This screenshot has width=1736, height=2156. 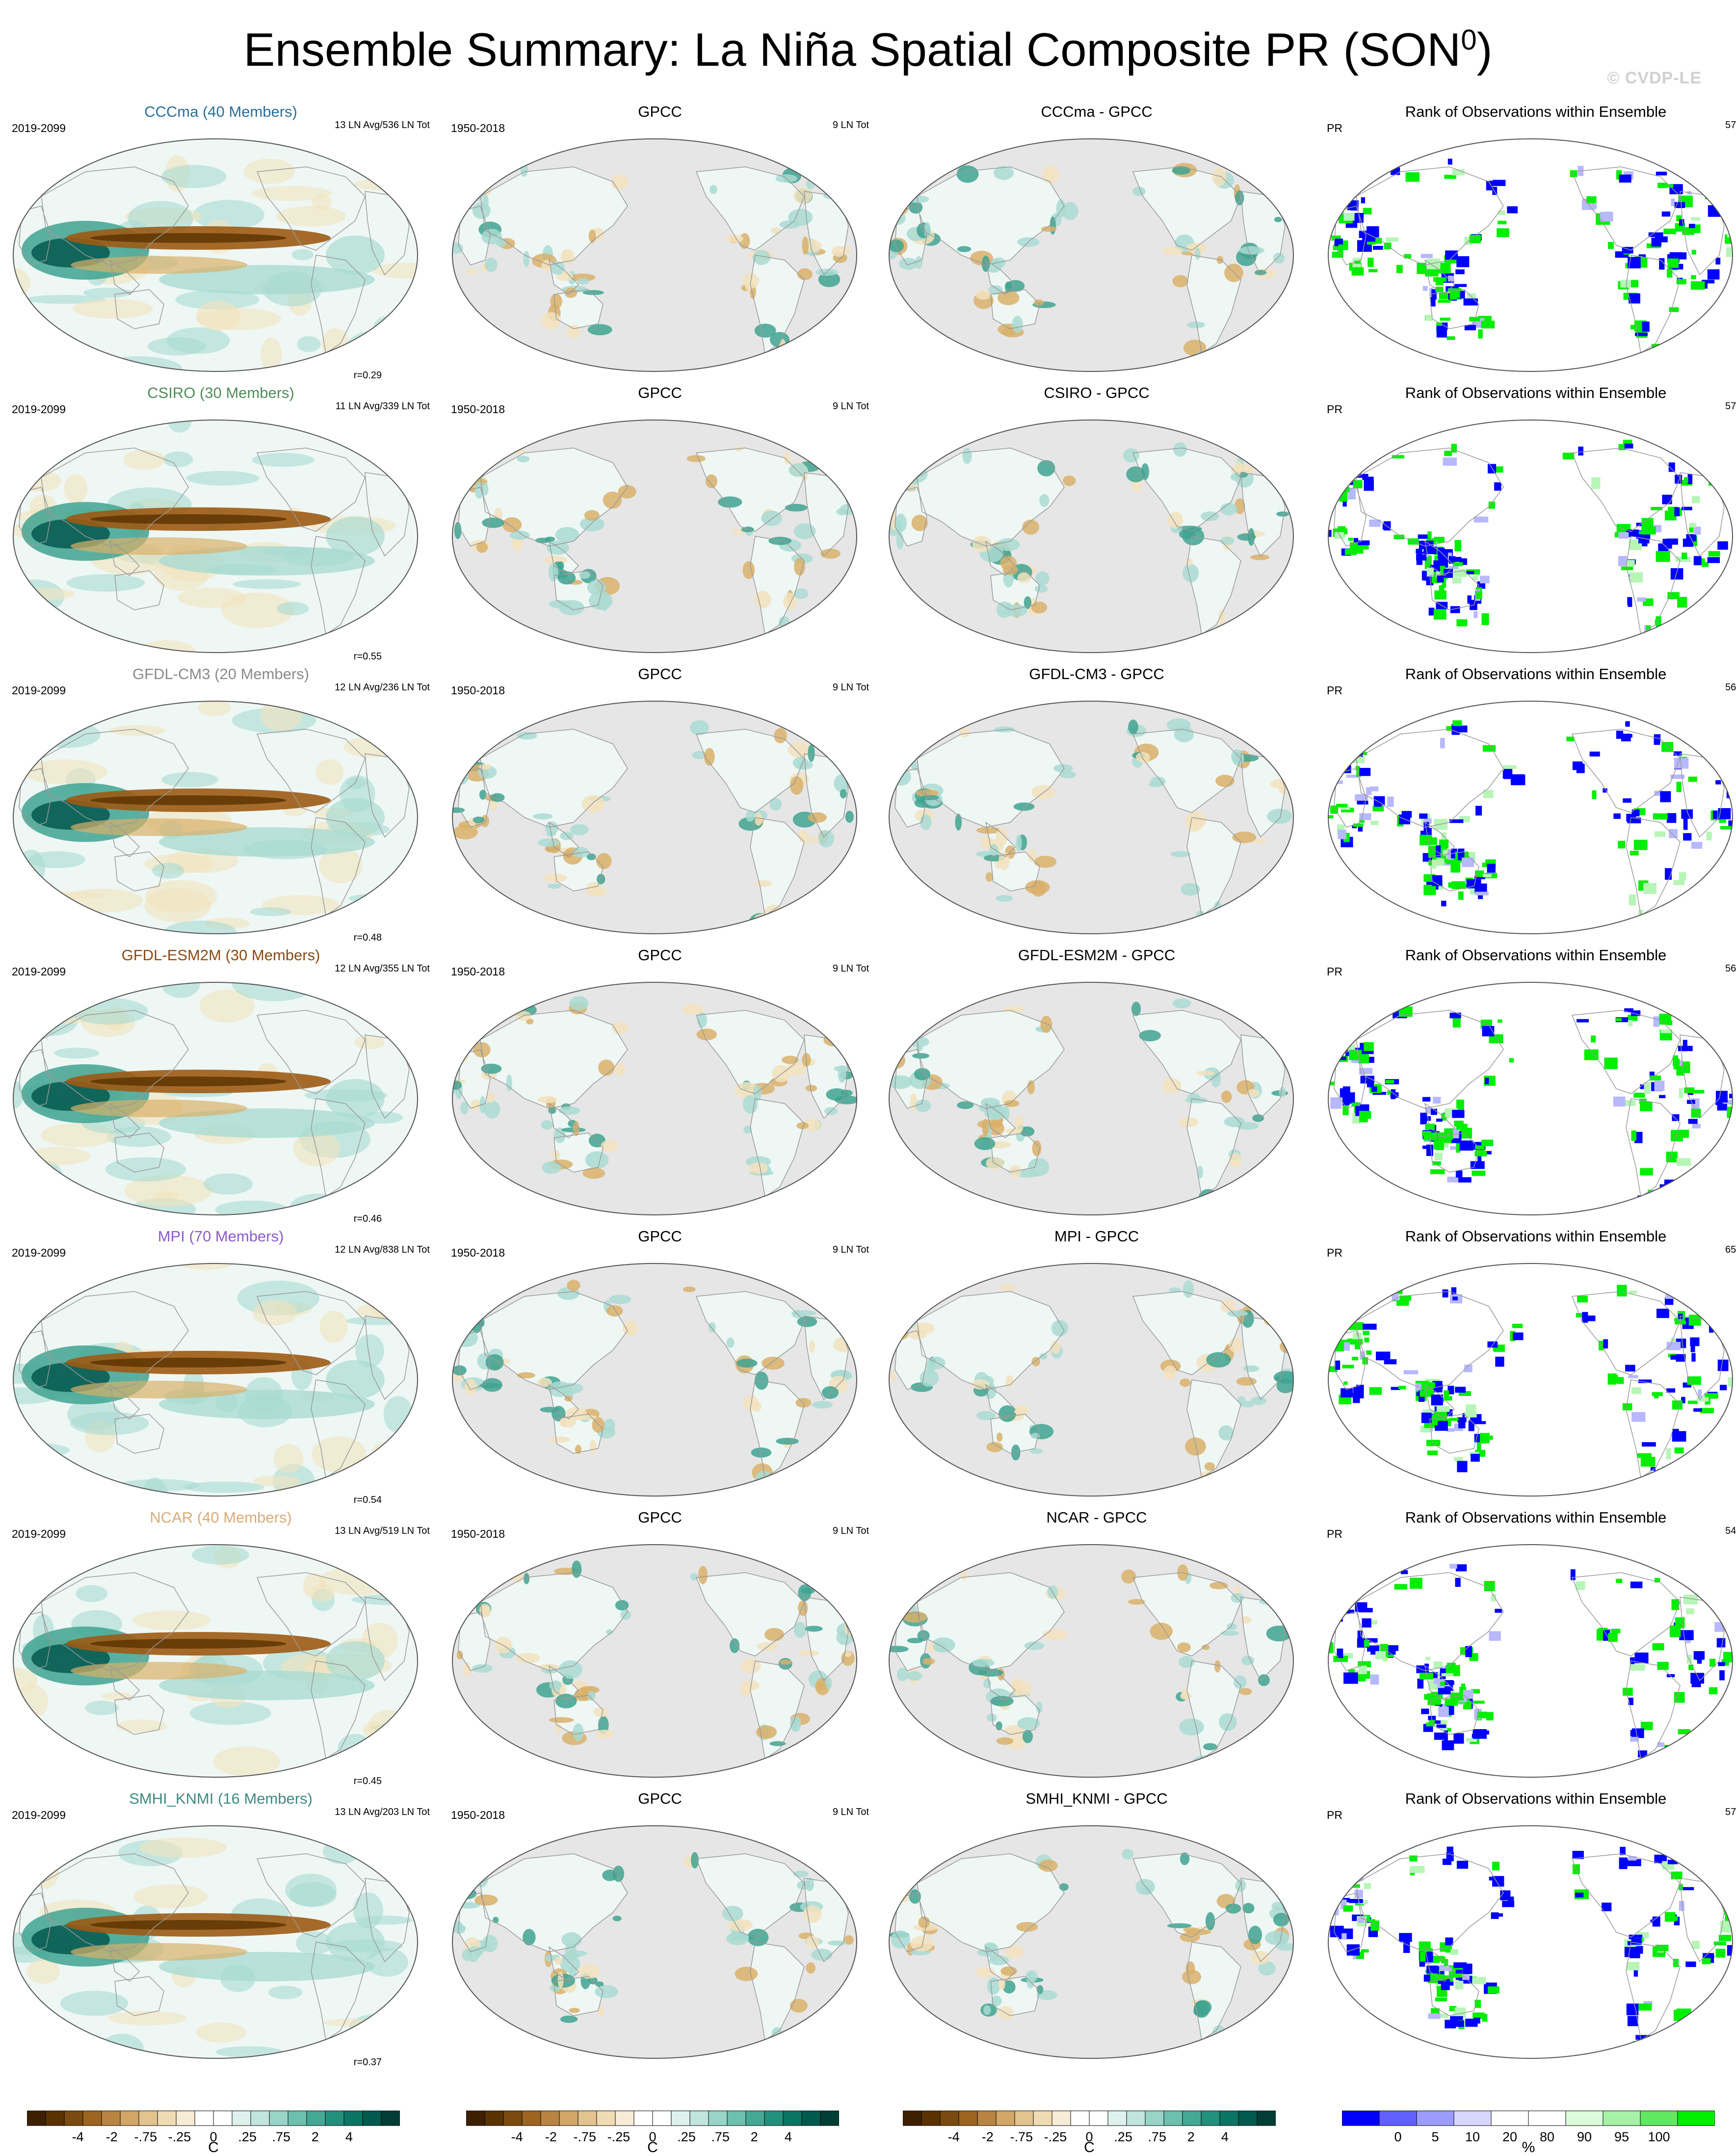 I want to click on panel-diff-row-7: SMHI_KNMI - GPCC, so click(x=1097, y=1931).